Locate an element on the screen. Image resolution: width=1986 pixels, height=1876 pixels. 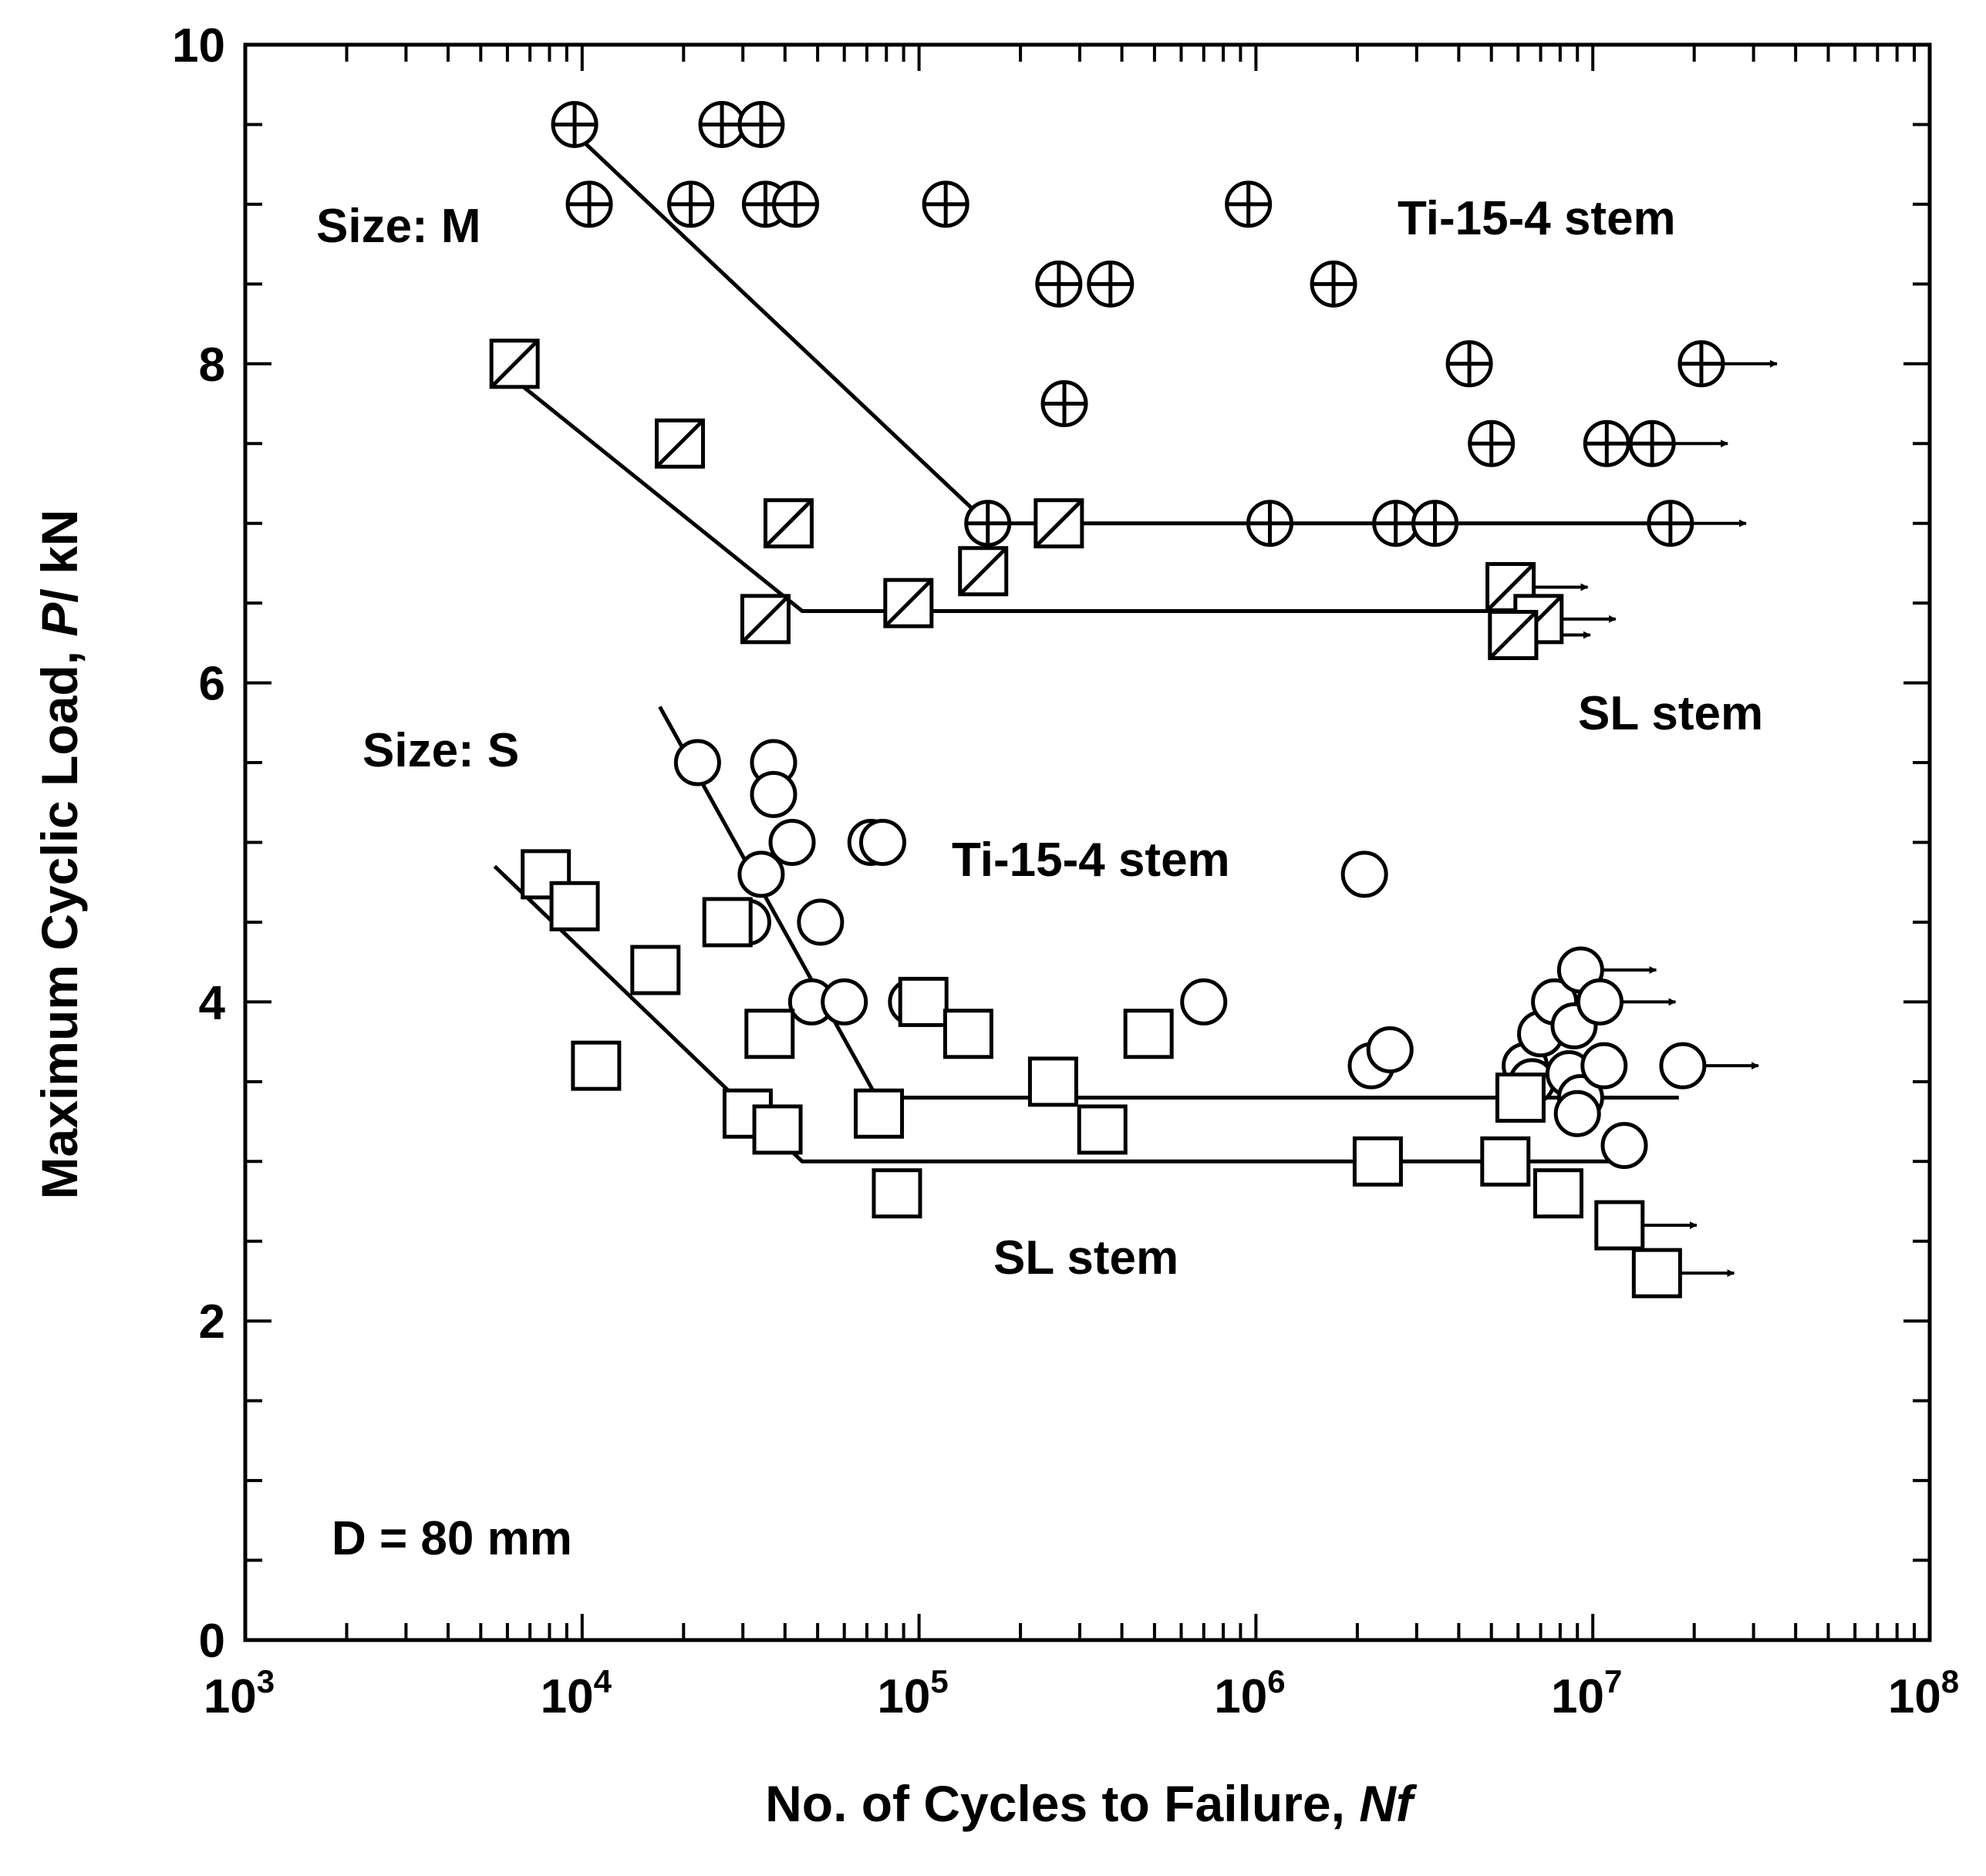
annotation-ti-m: Ti-15-4 stem is located at coordinates (1537, 218).